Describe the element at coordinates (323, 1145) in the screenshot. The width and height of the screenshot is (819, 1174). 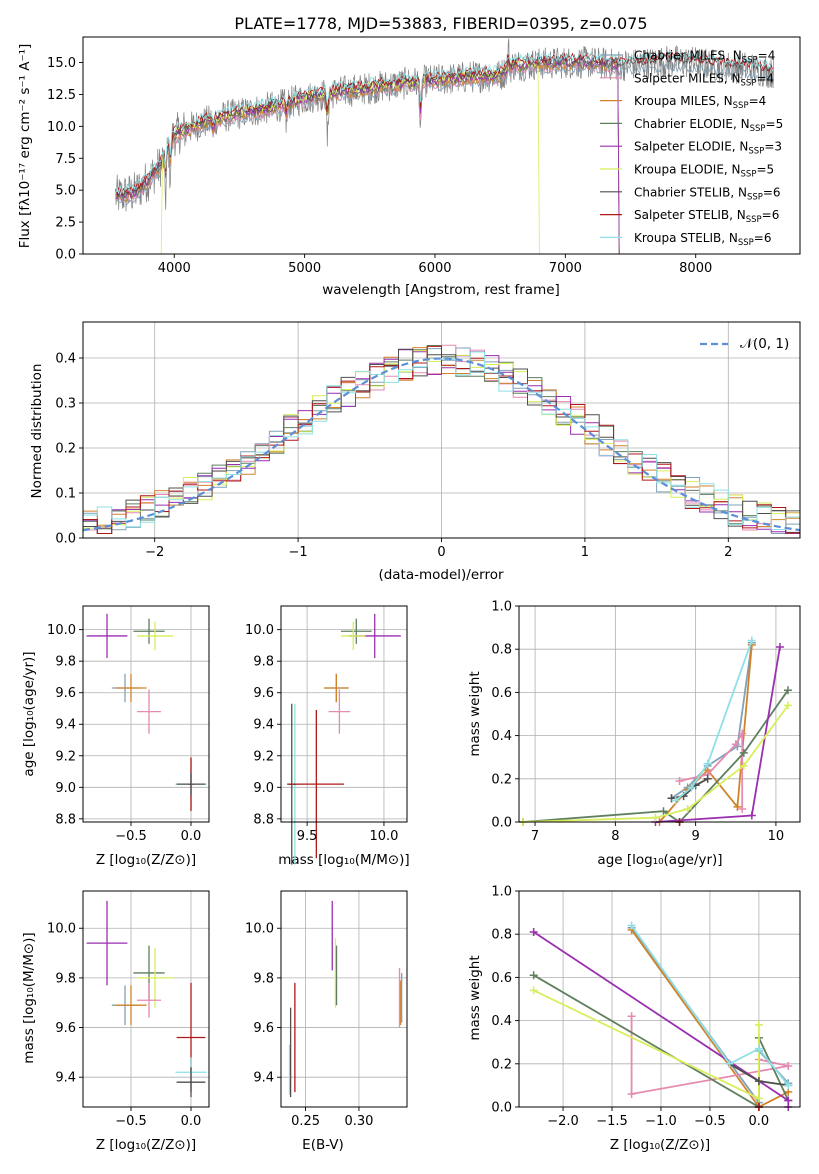
I see `mass-vs-ebv-xlabel: E(B-V)` at that location.